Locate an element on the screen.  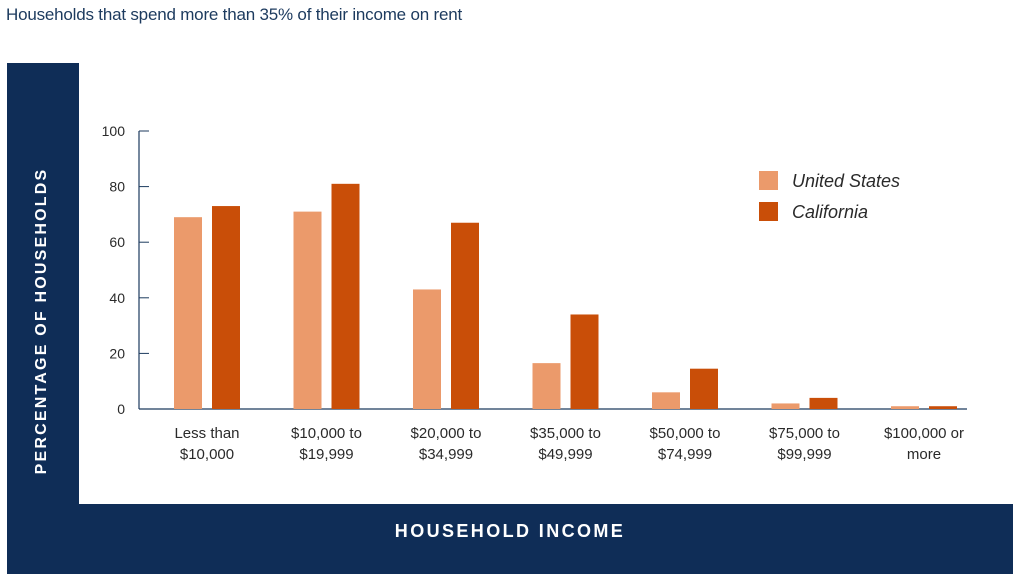
y-tick-label: 20 is located at coordinates (117, 353).